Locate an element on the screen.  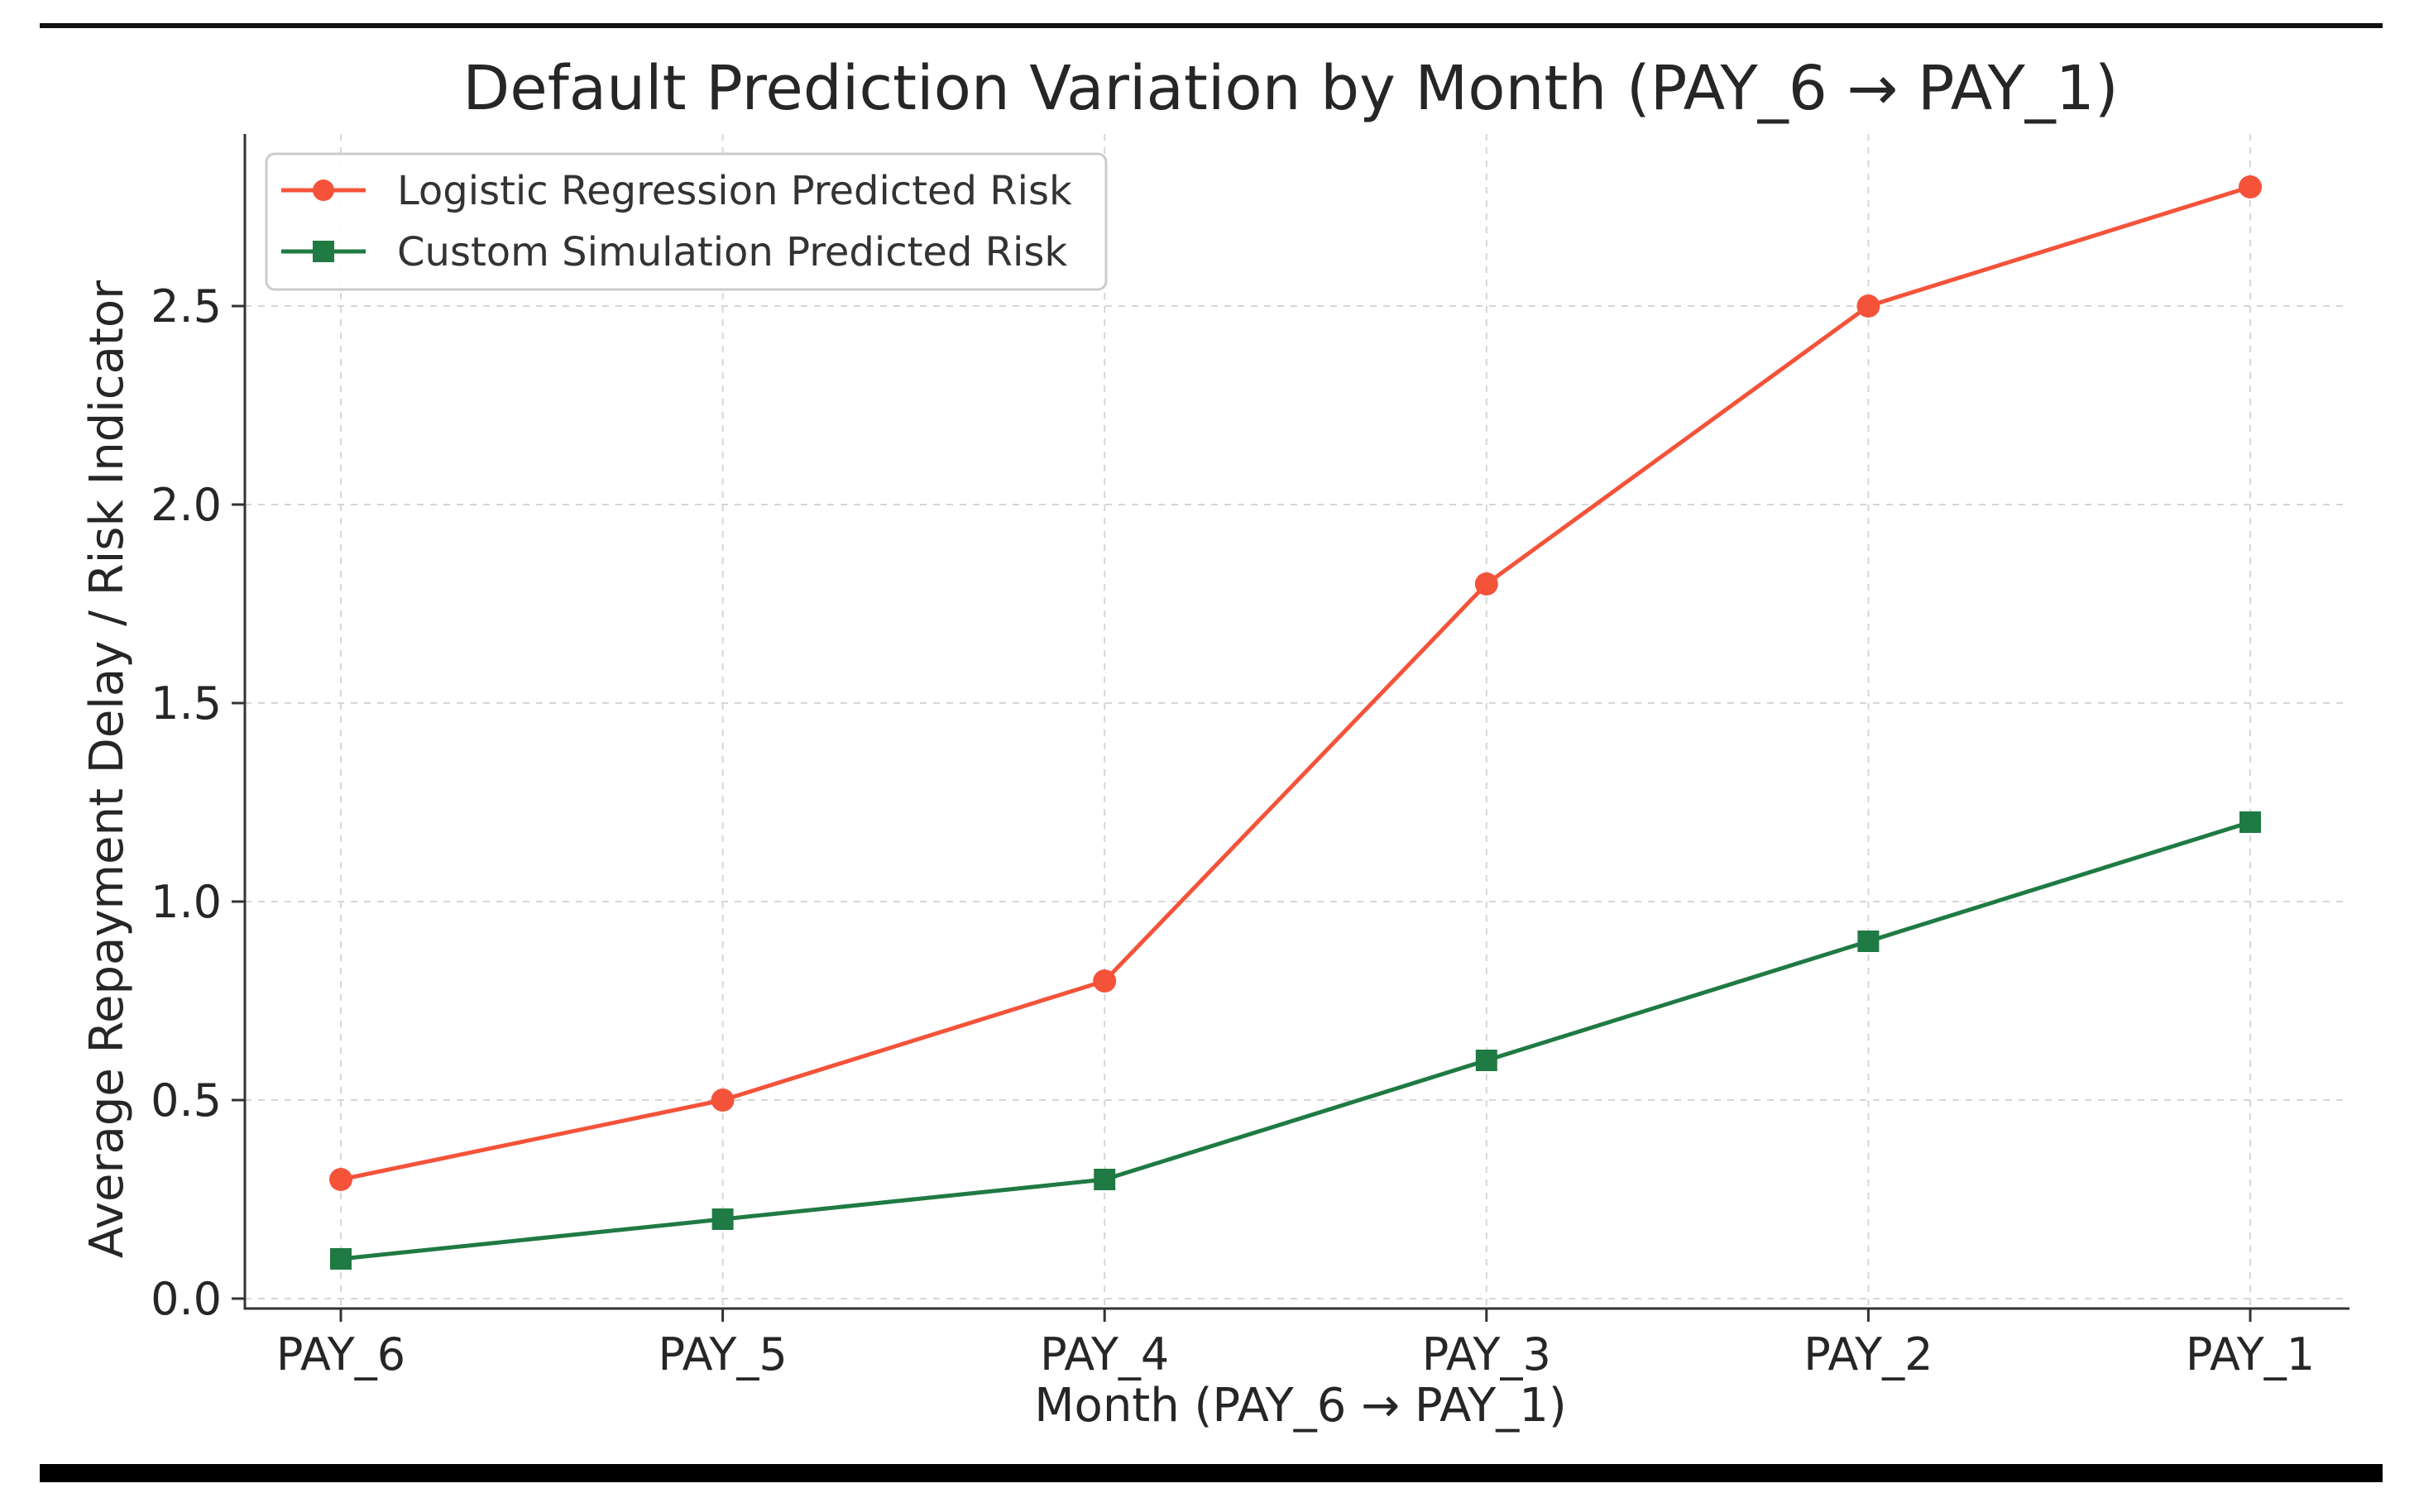
x-tick-label: PAY_3 is located at coordinates (1486, 1354).